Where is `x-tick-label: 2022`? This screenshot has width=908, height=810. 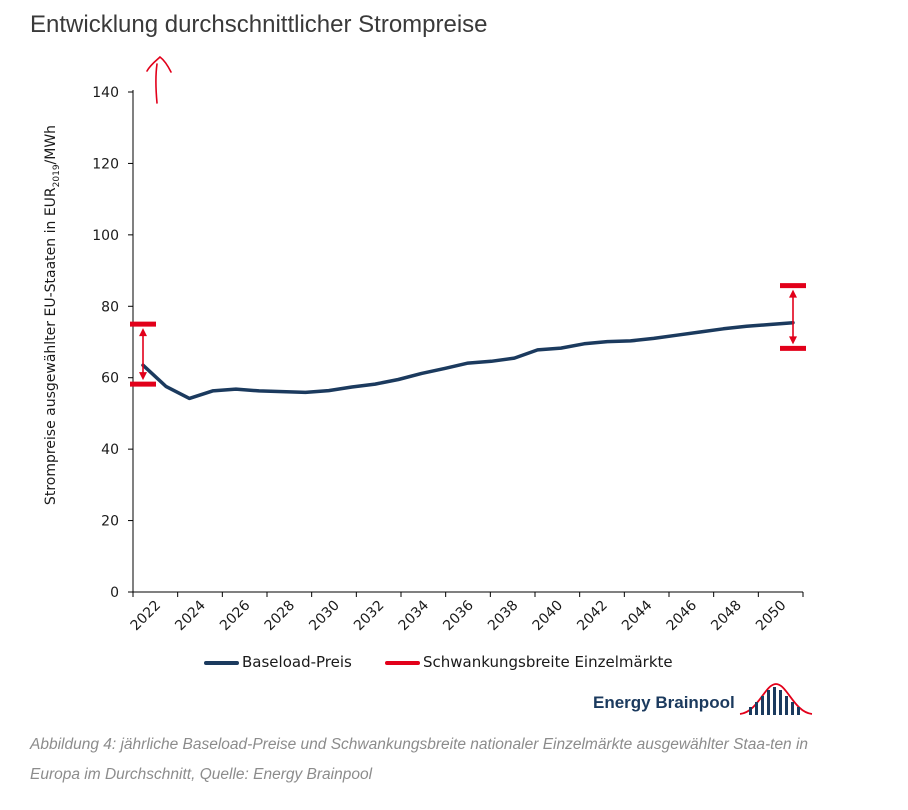
x-tick-label: 2022 is located at coordinates (146, 616).